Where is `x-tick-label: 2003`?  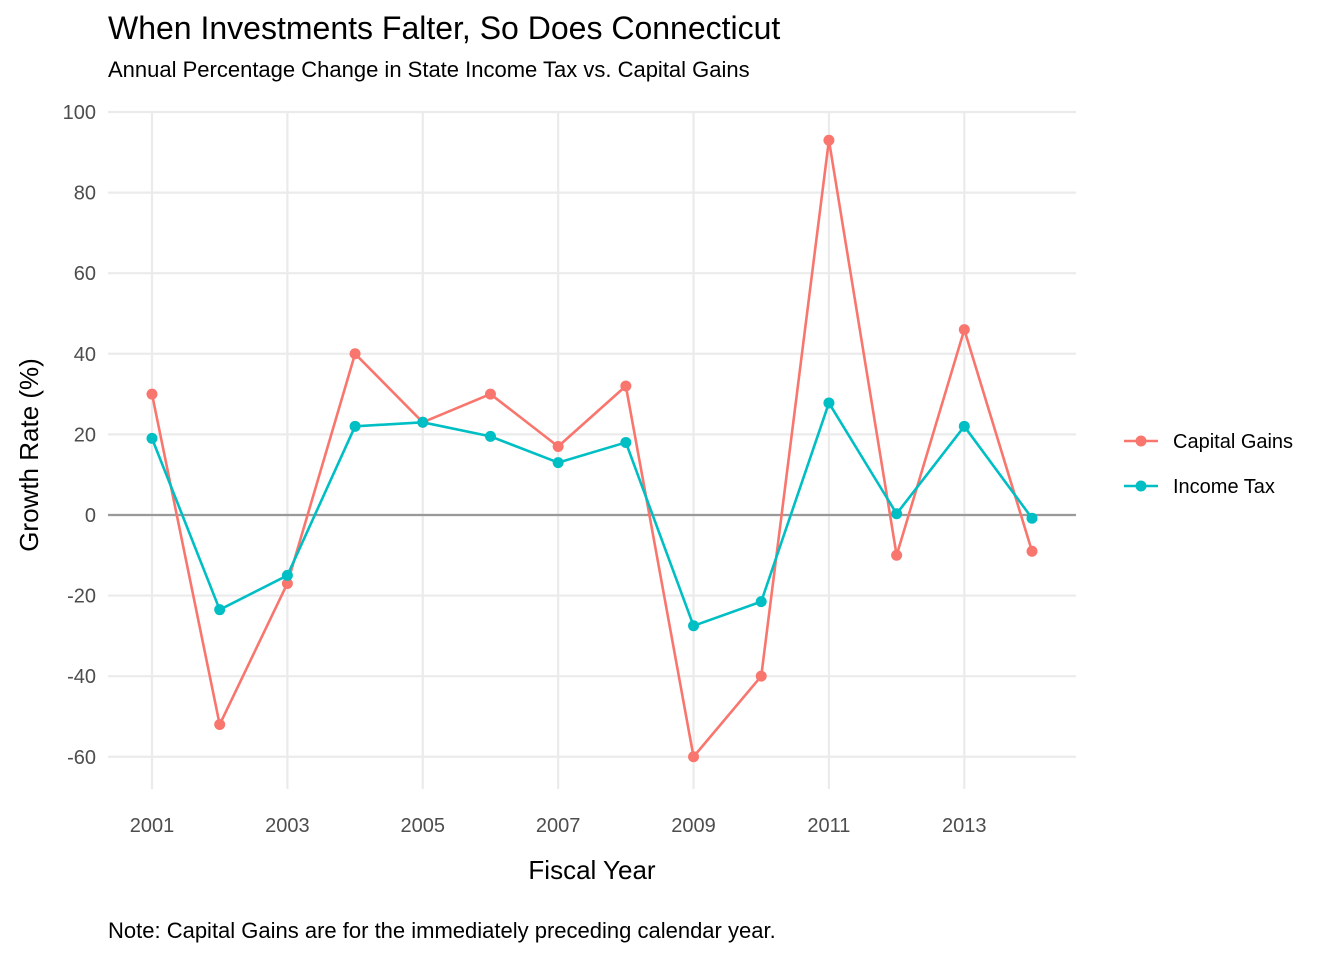
x-tick-label: 2003 is located at coordinates (287, 826).